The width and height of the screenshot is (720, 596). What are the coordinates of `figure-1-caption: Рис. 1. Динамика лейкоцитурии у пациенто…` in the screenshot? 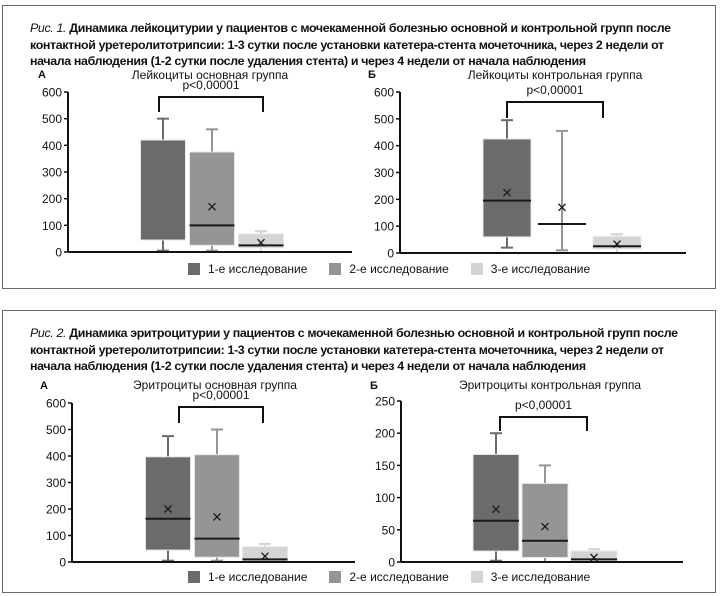 It's located at (365, 45).